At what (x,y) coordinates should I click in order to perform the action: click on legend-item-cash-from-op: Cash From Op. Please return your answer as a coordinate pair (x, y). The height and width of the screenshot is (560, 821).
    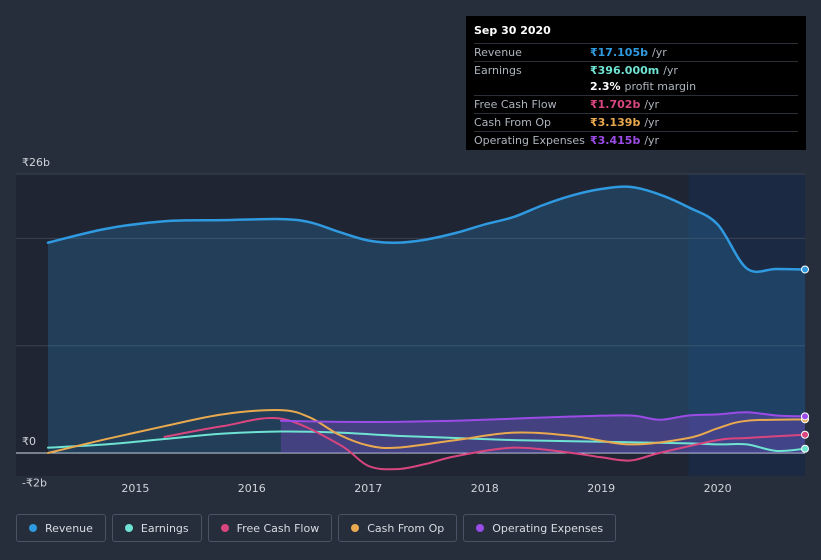
    Looking at the image, I should click on (398, 528).